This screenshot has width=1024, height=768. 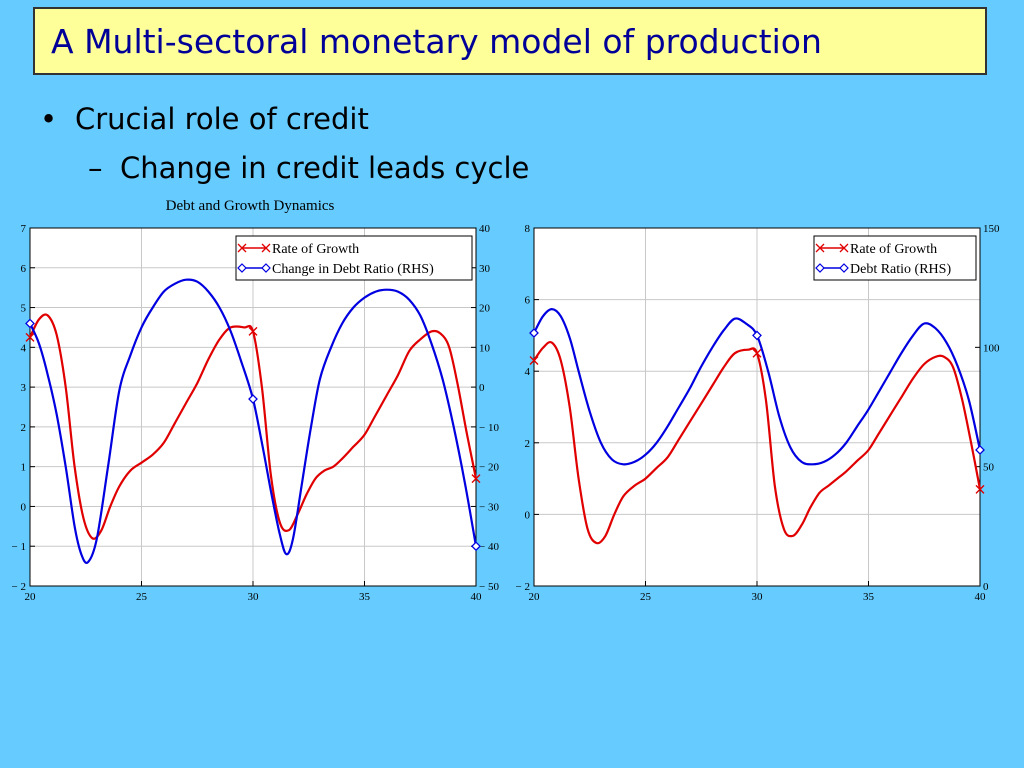 What do you see at coordinates (991, 229) in the screenshot?
I see `y-right-tick-label: 150` at bounding box center [991, 229].